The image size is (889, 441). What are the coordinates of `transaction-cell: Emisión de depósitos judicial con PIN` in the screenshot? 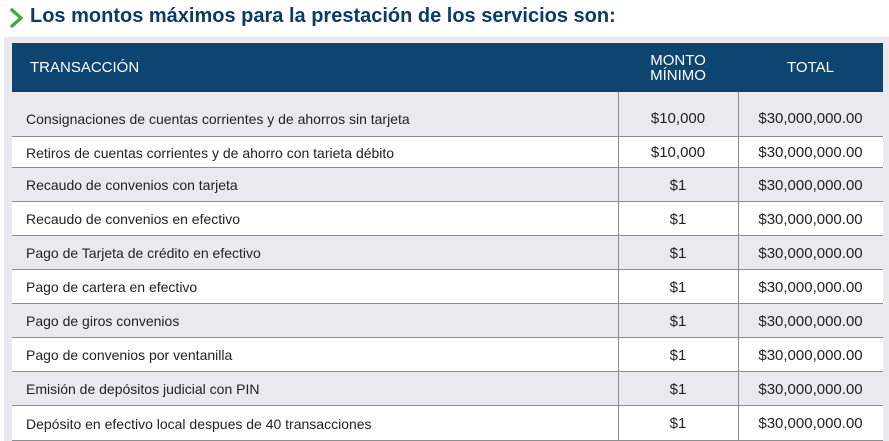 It's located at (315, 389).